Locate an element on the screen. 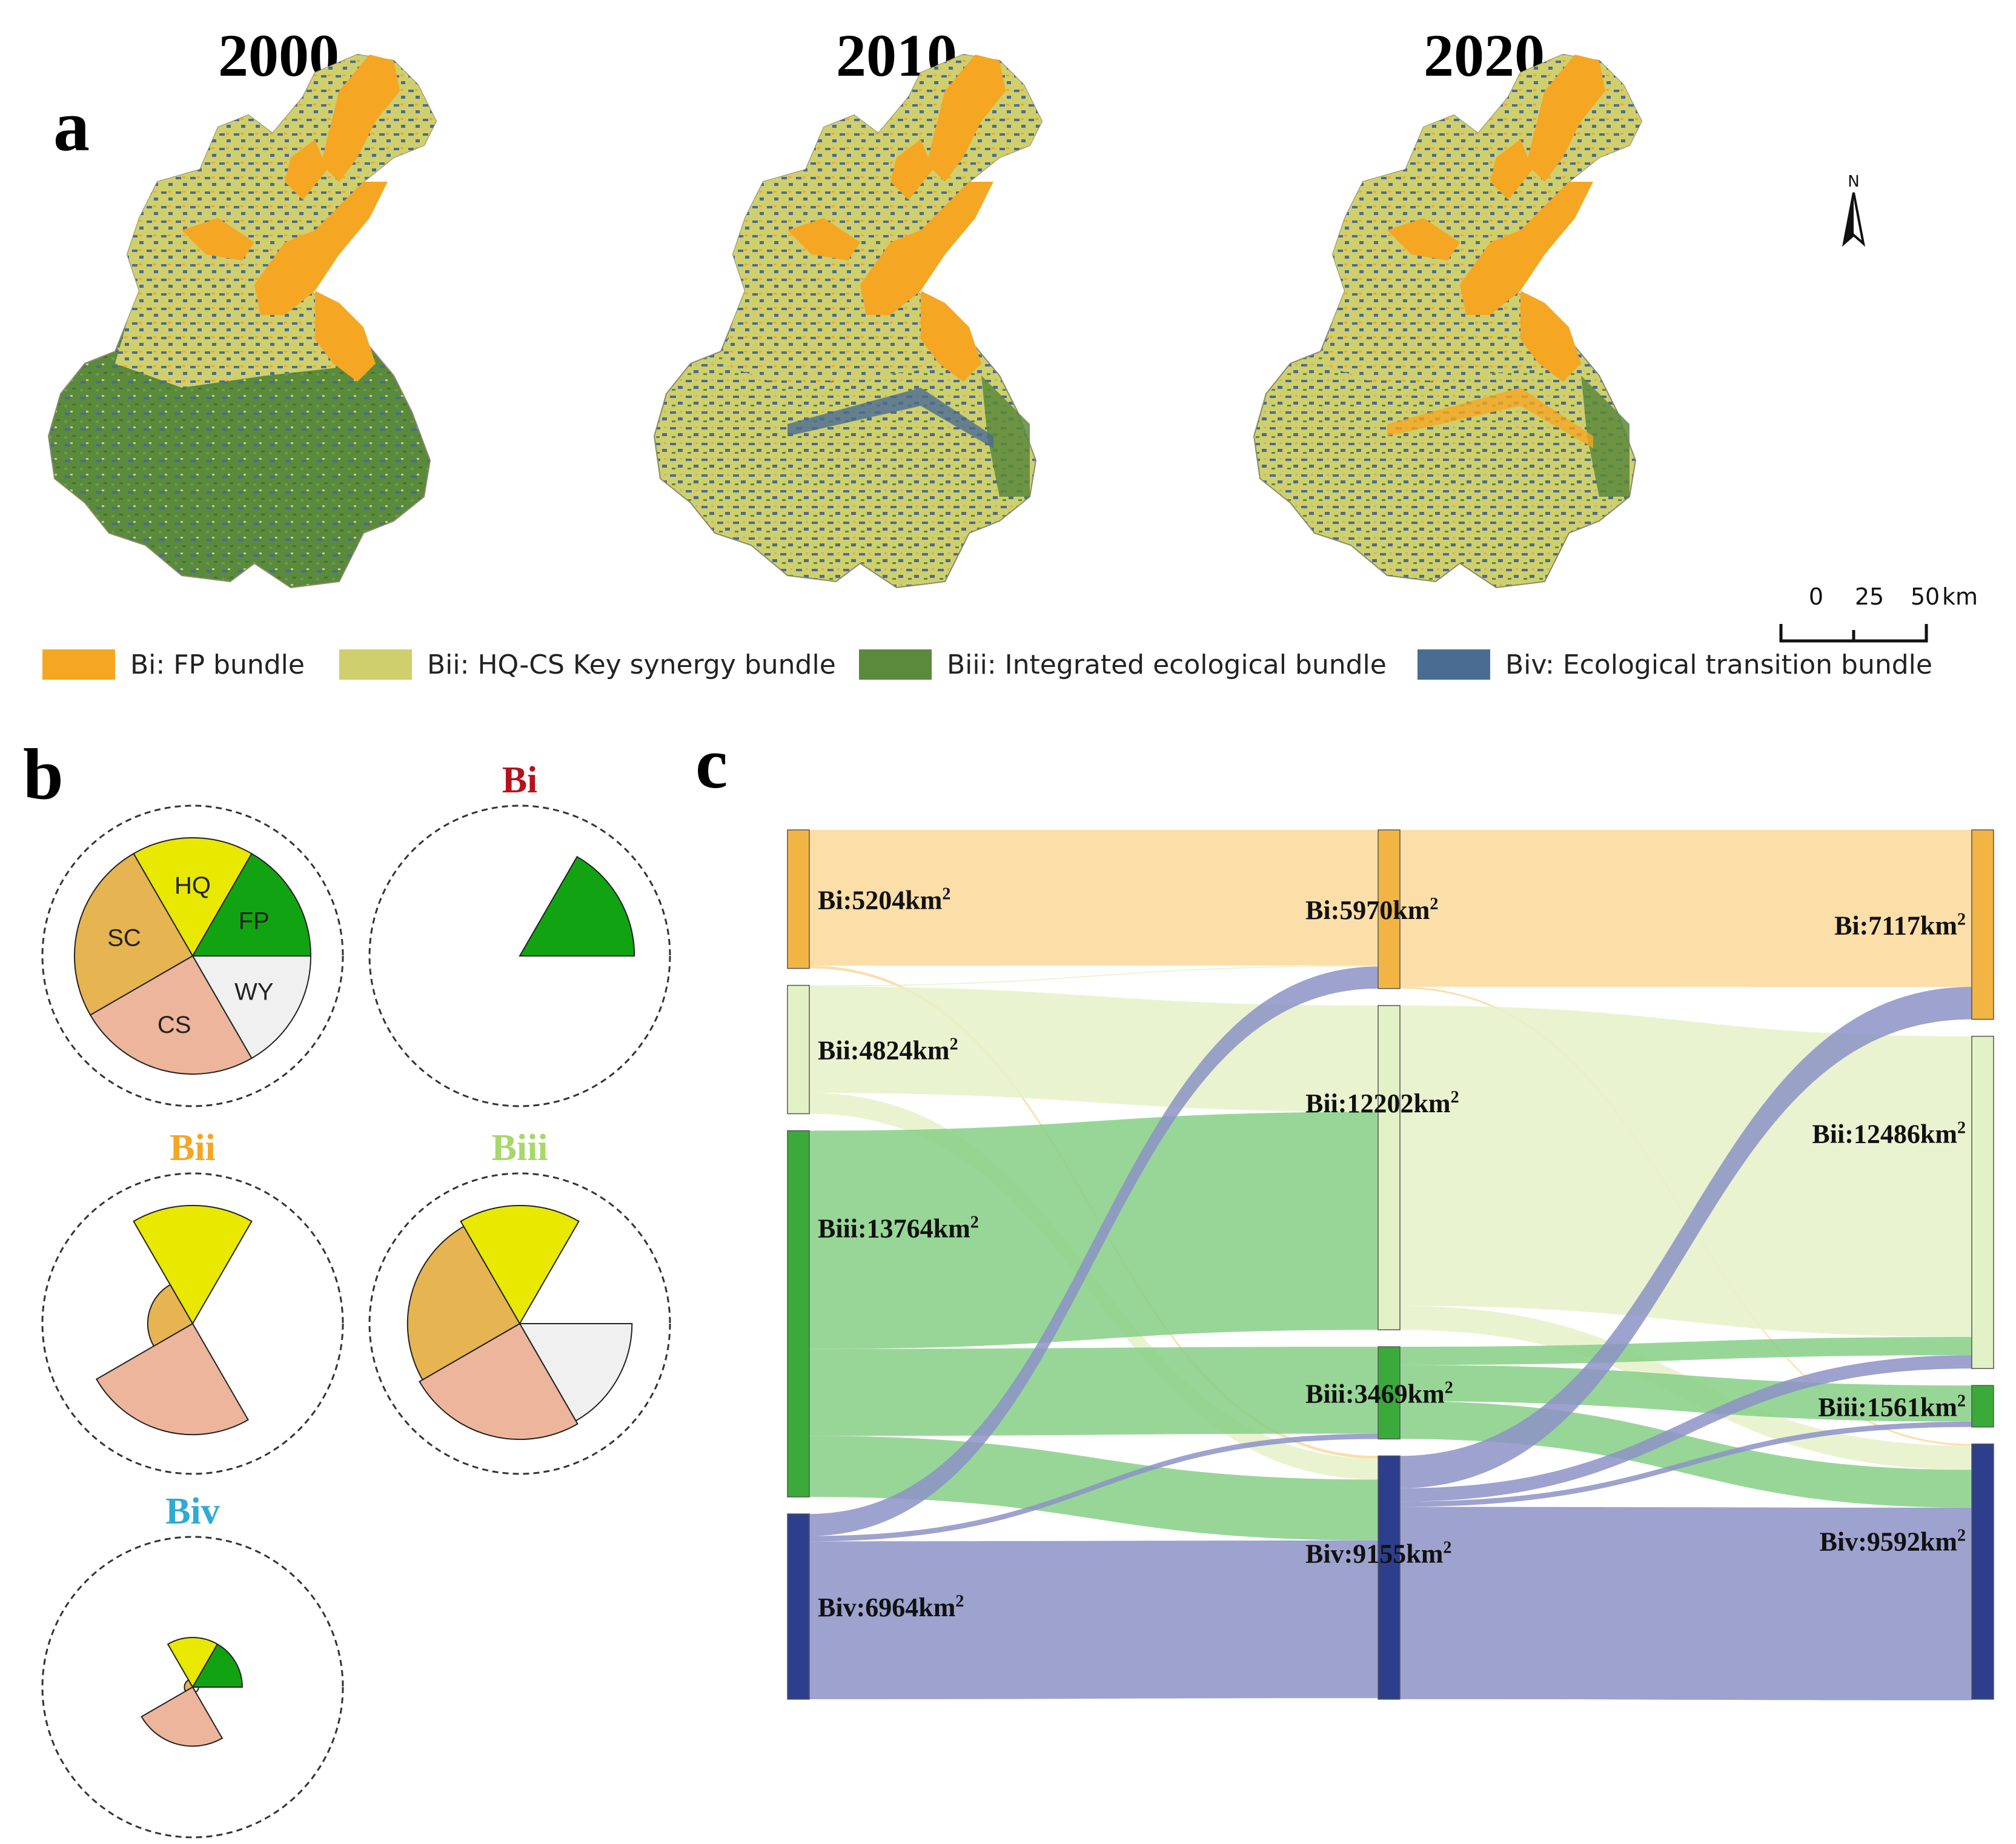 The image size is (2016, 1844). north-label: N is located at coordinates (1853, 182).